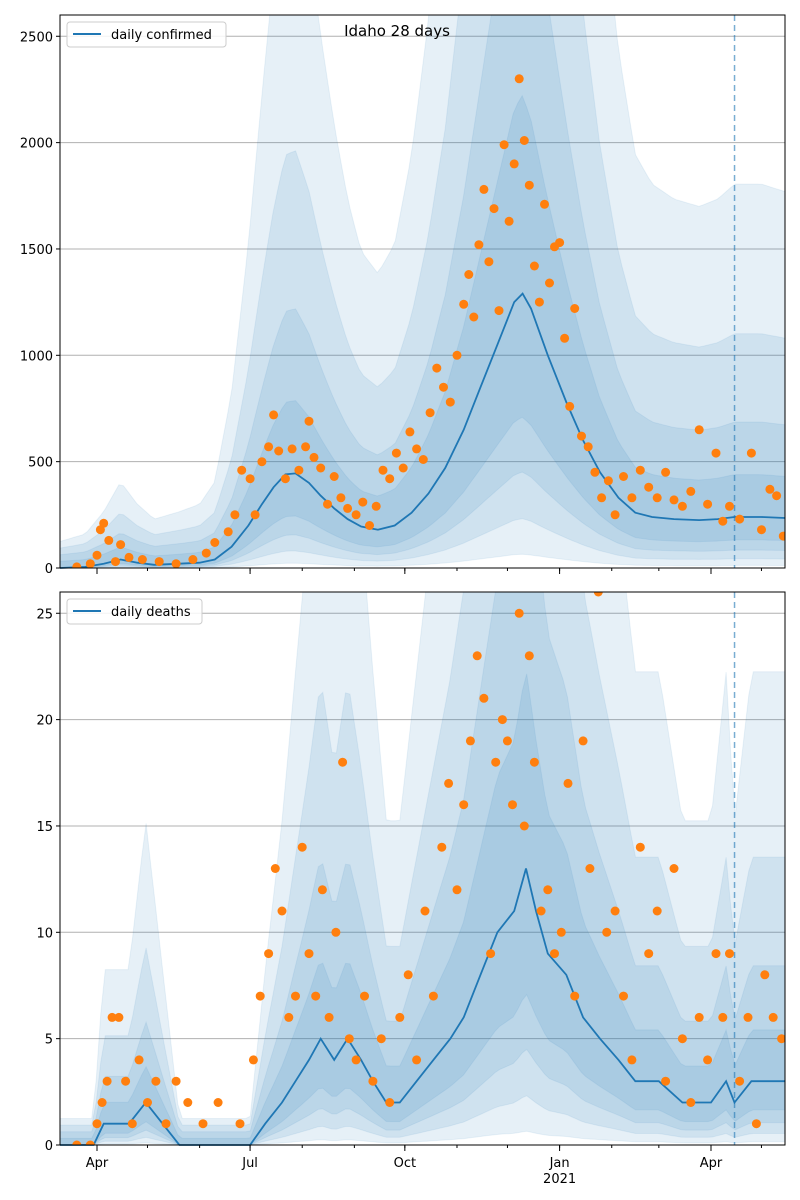 The width and height of the screenshot is (800, 1200). I want to click on deaths-legend-label: daily deaths, so click(151, 612).